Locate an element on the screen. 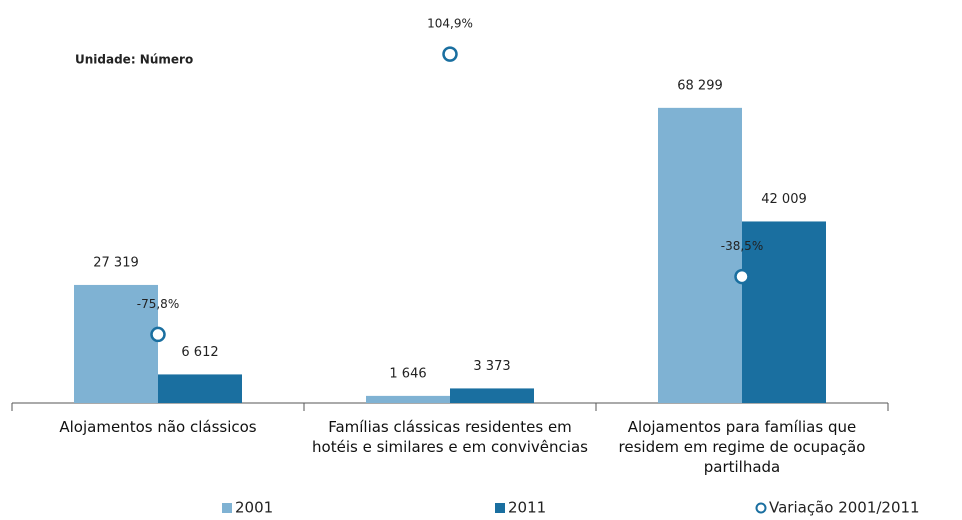 Image resolution: width=962 pixels, height=520 pixels. value-label: 68 299 is located at coordinates (700, 85).